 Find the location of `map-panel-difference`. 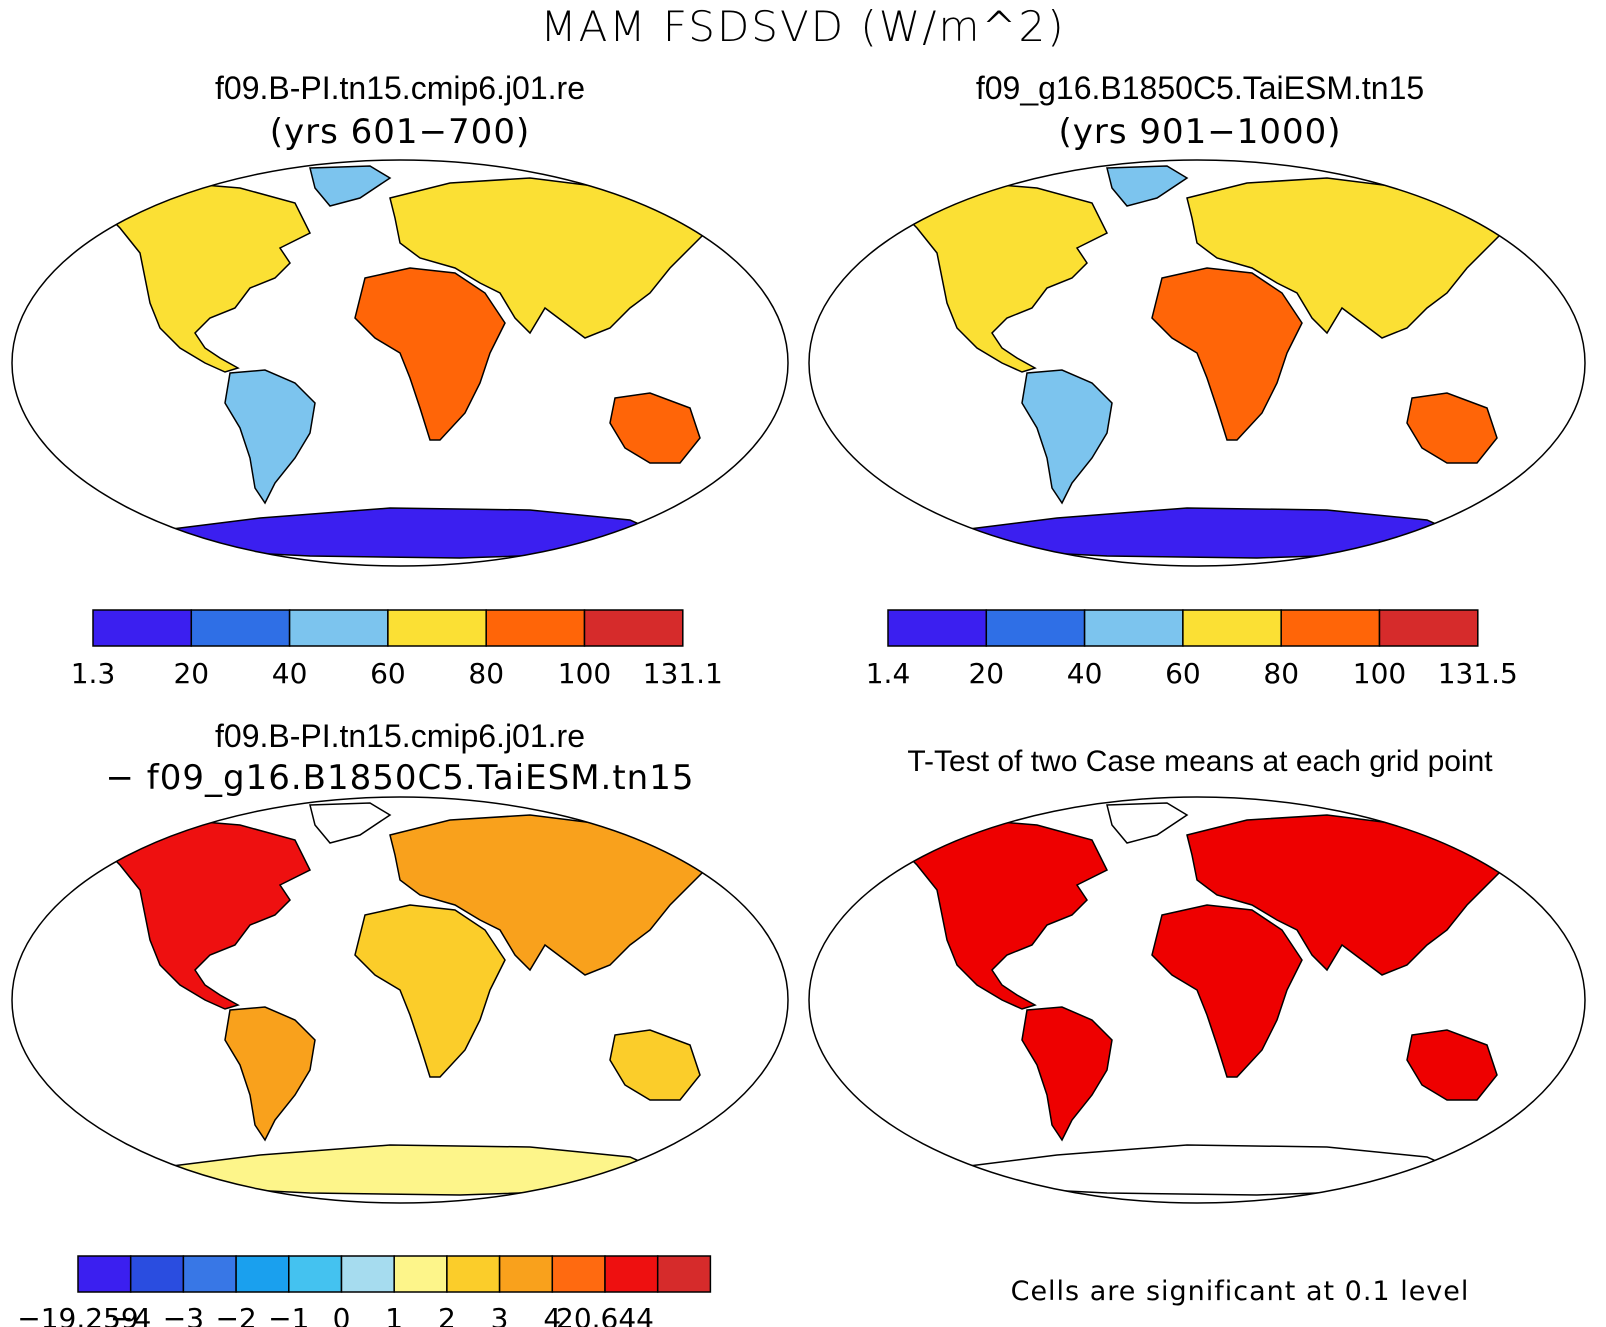

map-panel-difference is located at coordinates (400, 1000).